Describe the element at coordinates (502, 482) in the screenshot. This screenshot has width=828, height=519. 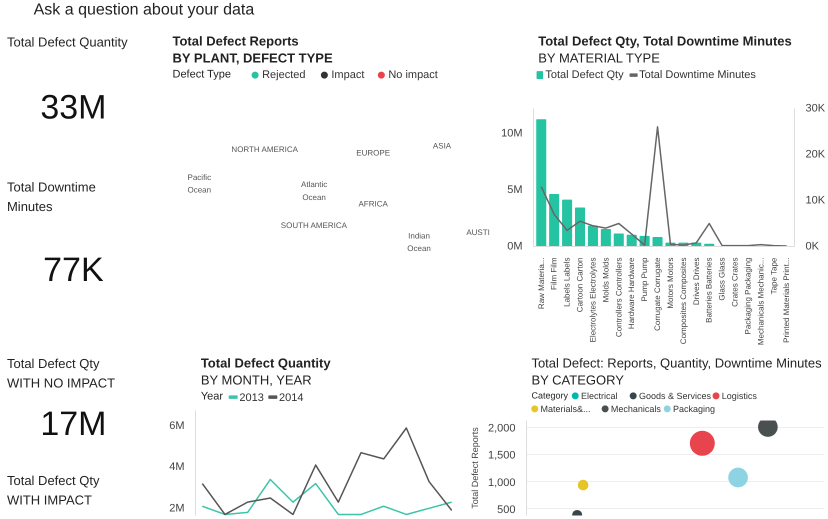
I see `y-tick-label: 1,000` at that location.